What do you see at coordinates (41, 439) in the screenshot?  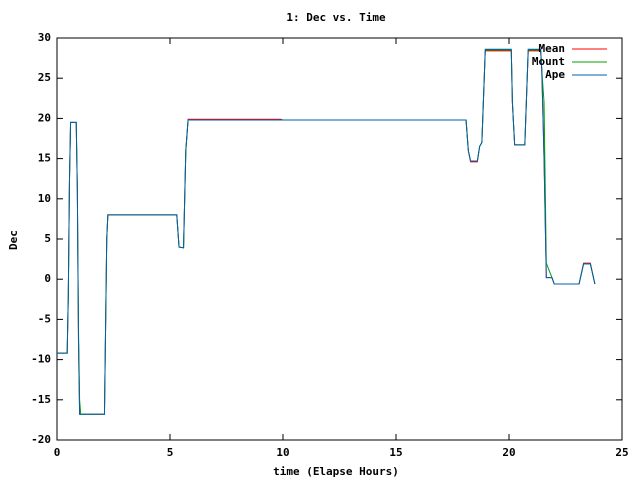 I see `y-tick-label: -20` at bounding box center [41, 439].